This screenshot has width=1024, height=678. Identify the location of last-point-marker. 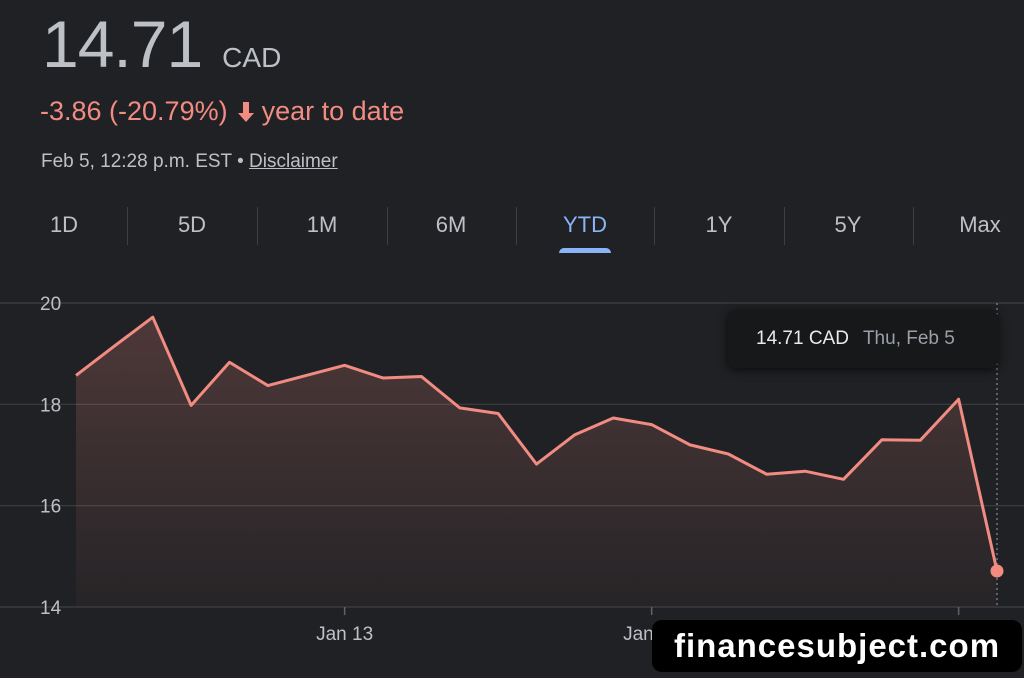
(997, 571).